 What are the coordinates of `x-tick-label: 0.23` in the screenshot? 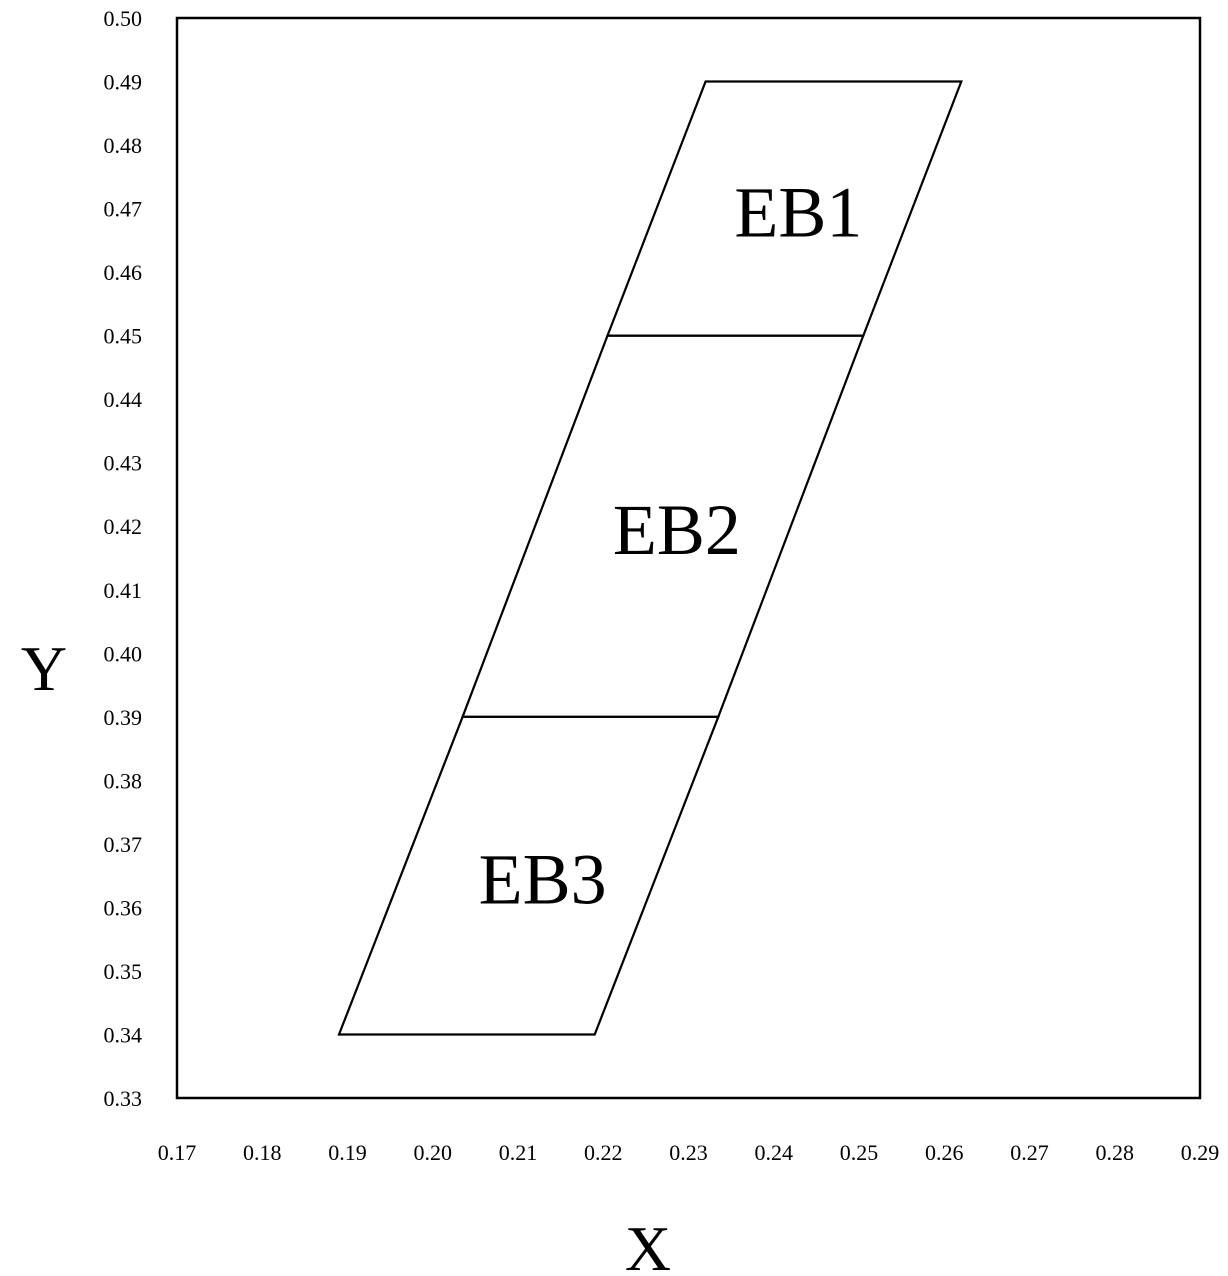 It's located at (688, 1152).